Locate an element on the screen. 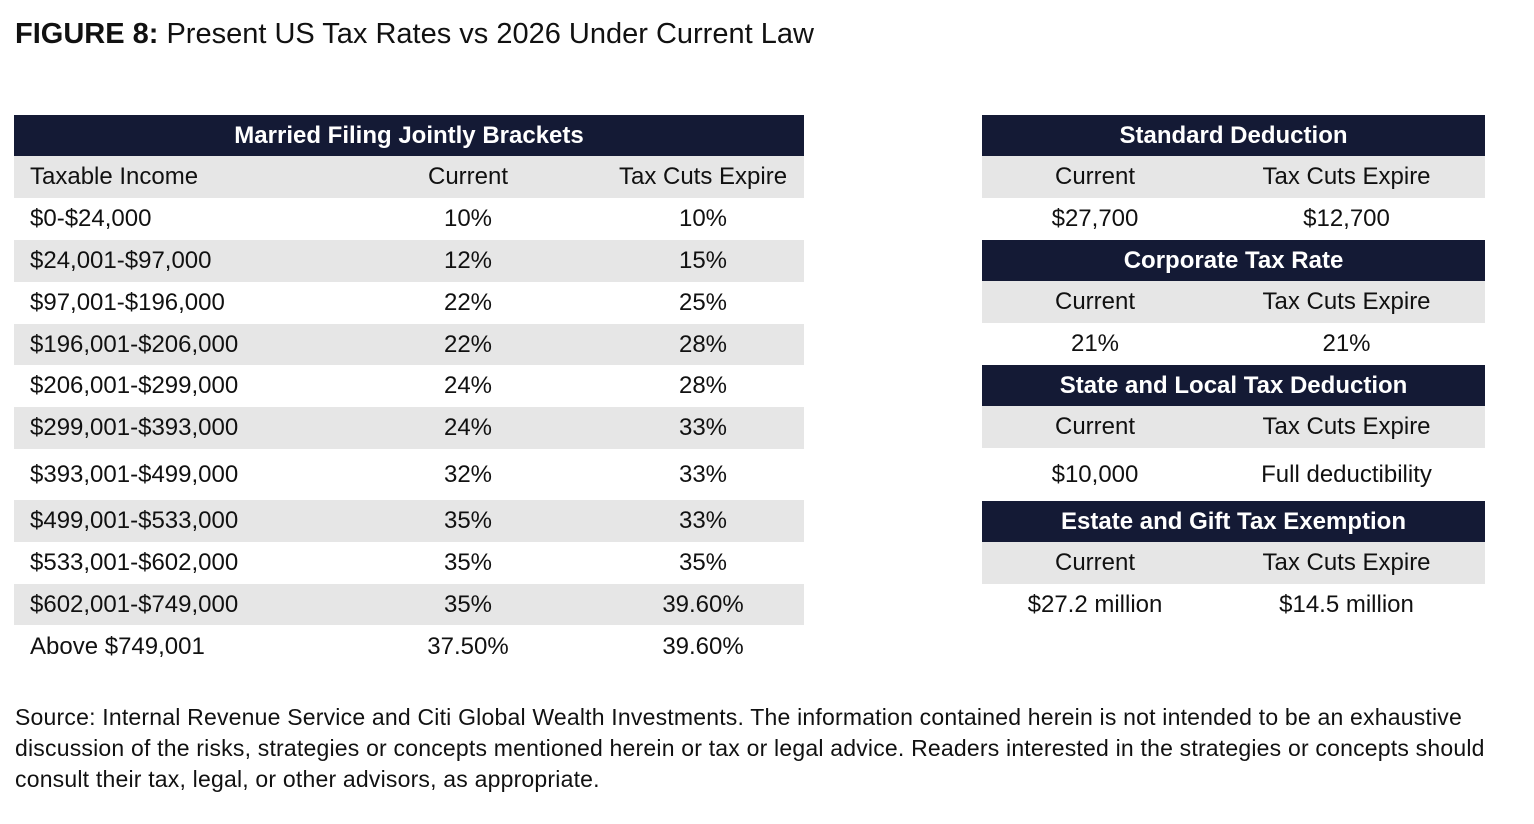  expire-rate: 35% is located at coordinates (703, 562).